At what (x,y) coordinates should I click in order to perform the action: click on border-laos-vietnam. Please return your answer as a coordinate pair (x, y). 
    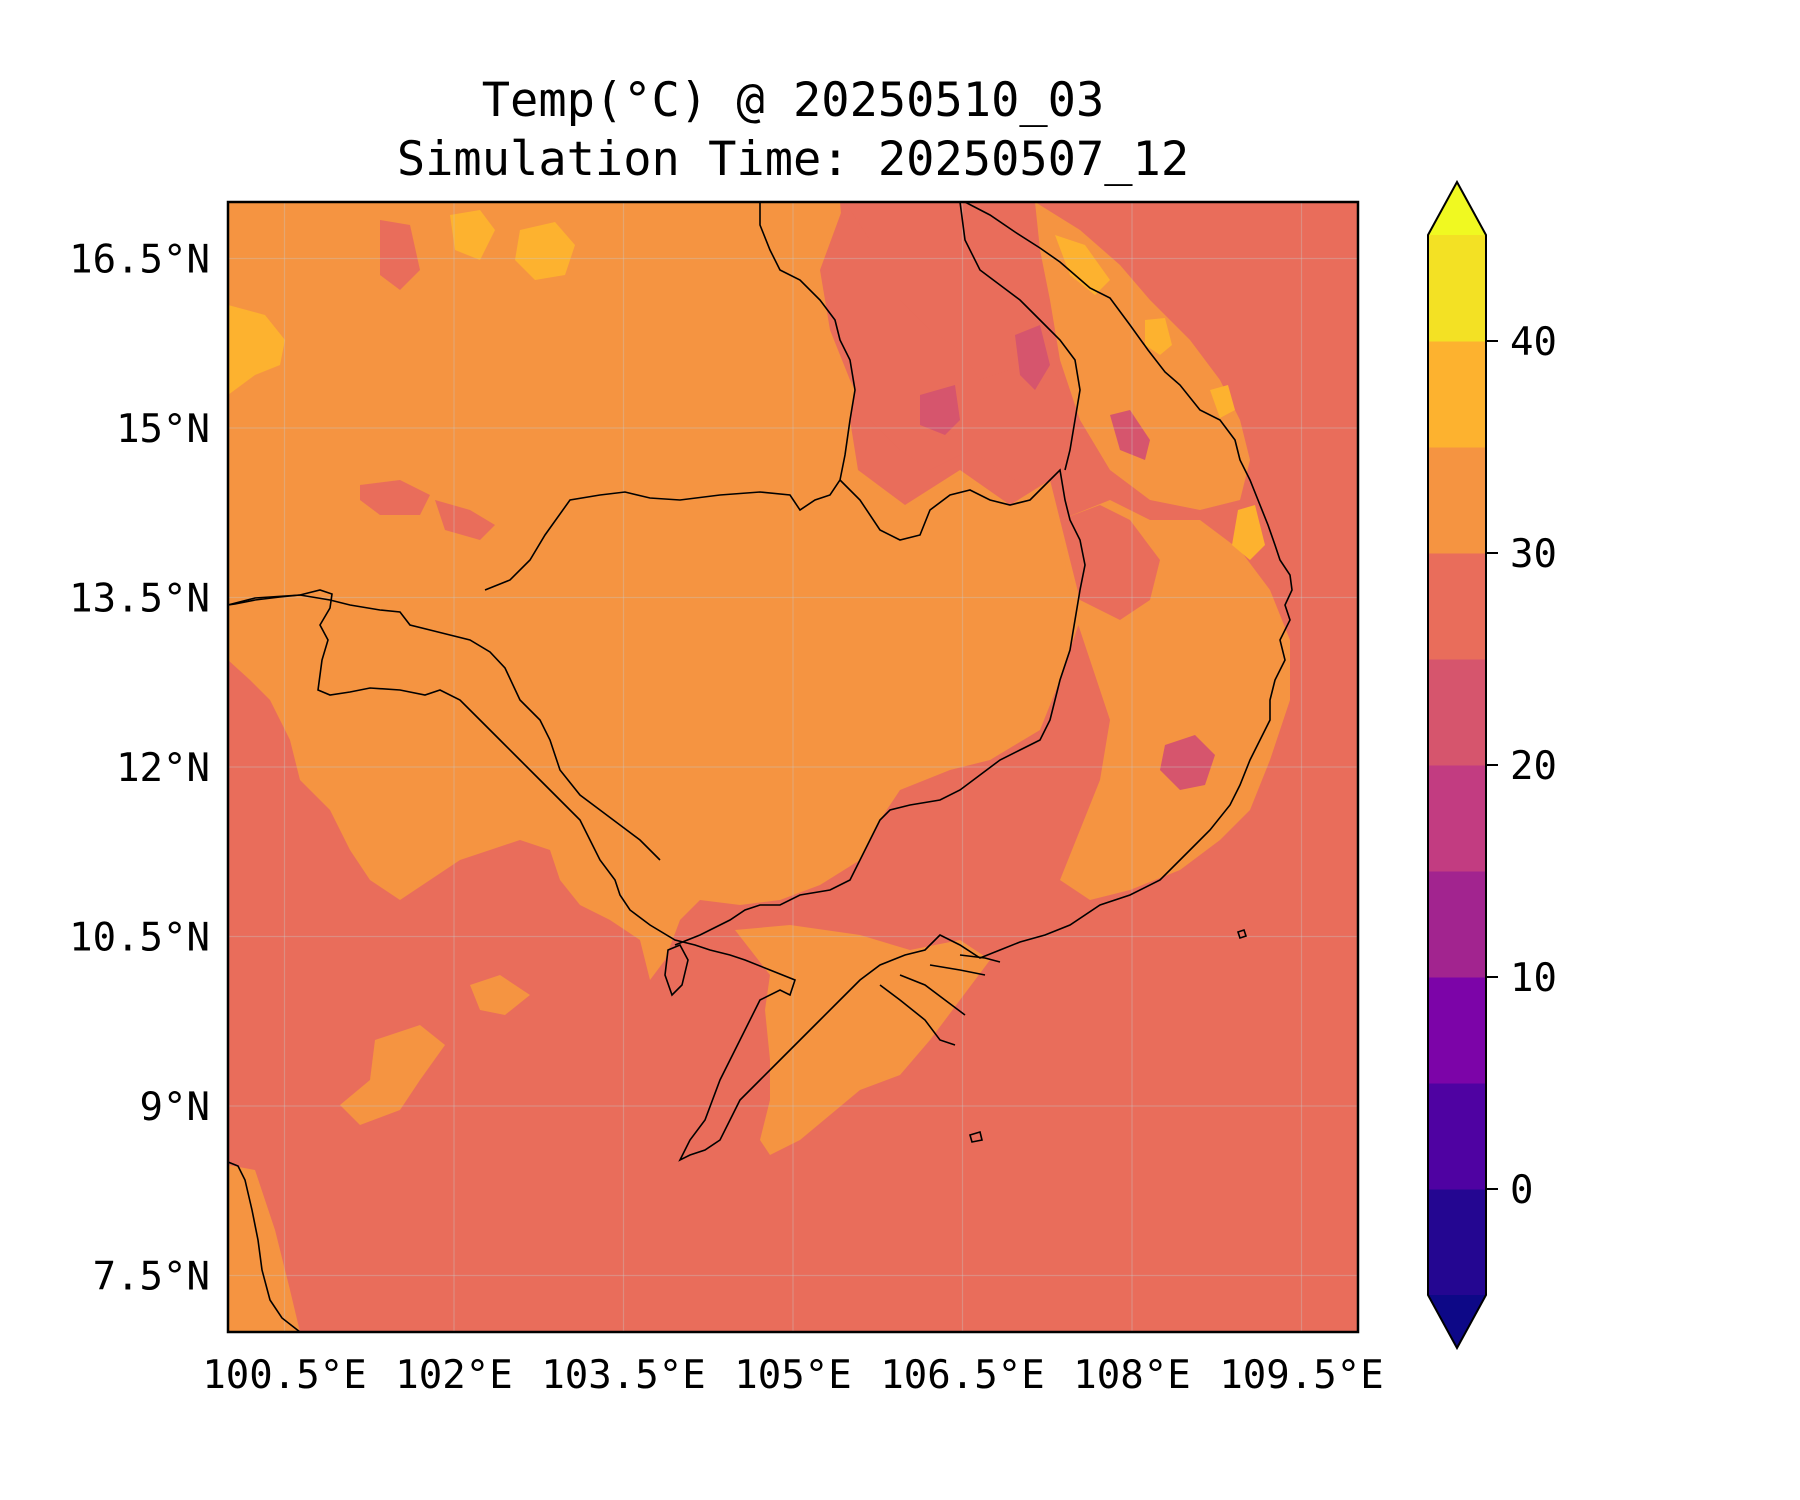
    Looking at the image, I should click on (1020, 336).